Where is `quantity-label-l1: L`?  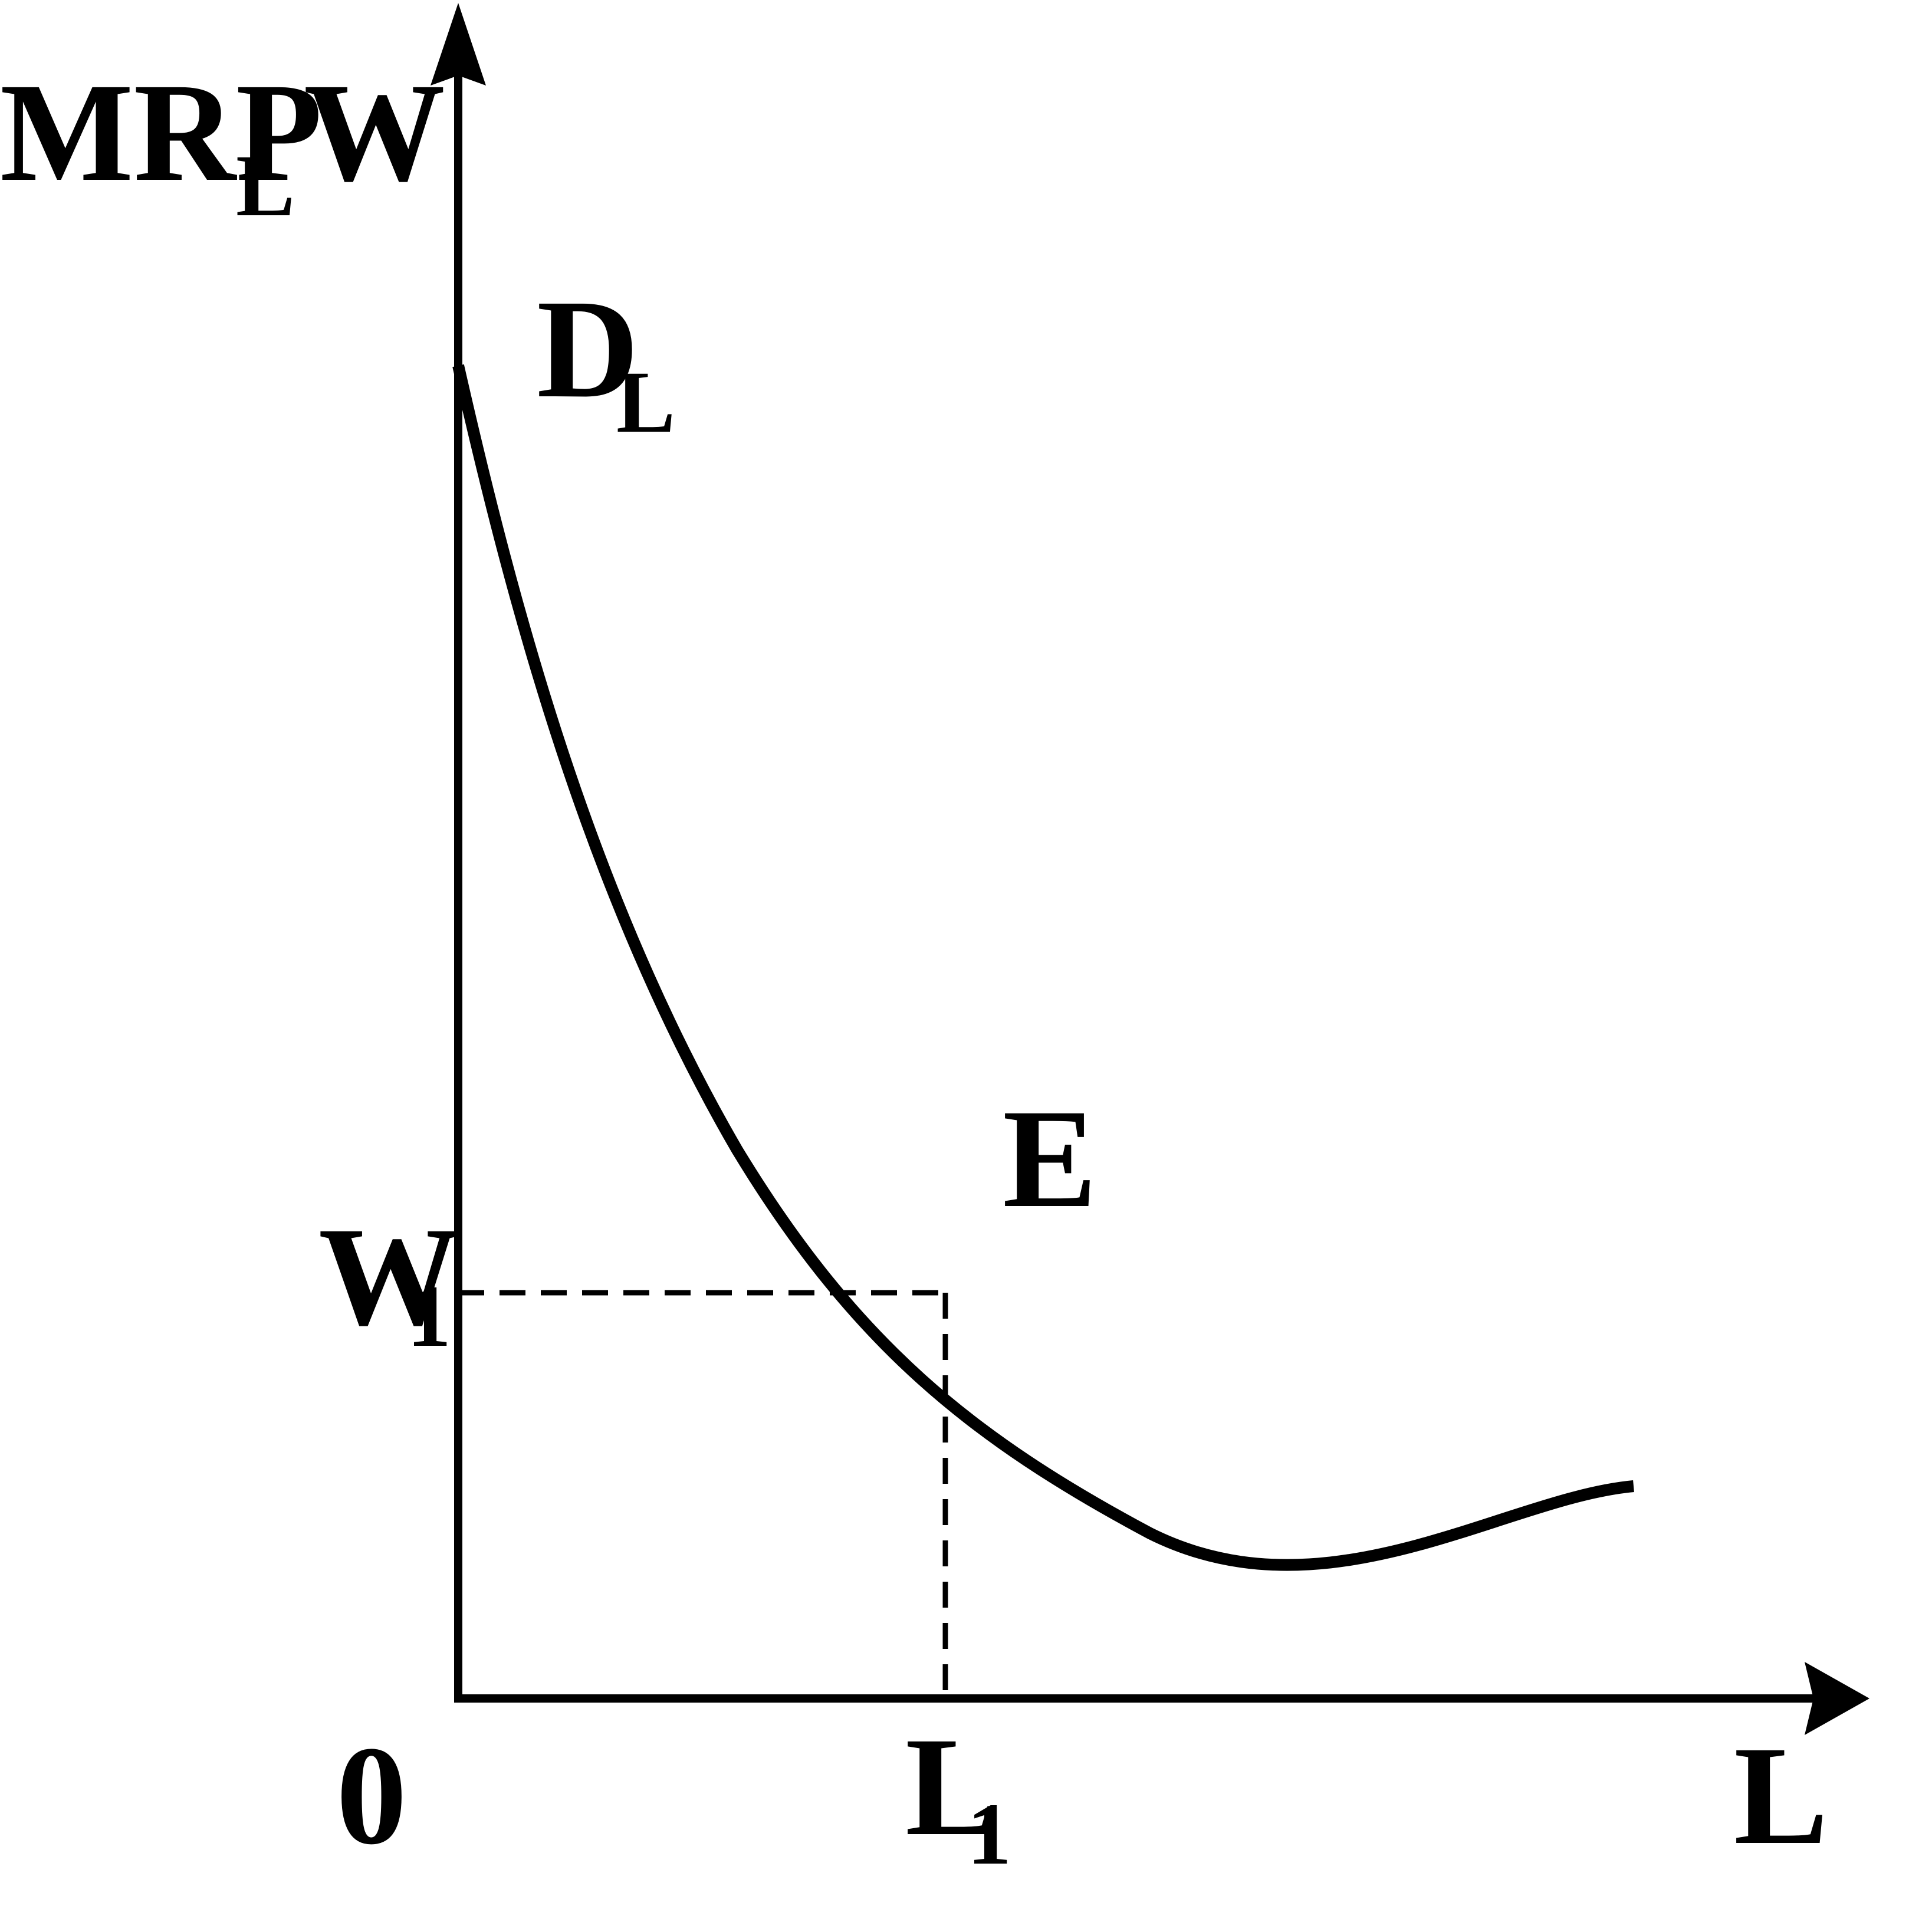 quantity-label-l1: L is located at coordinates (953, 1786).